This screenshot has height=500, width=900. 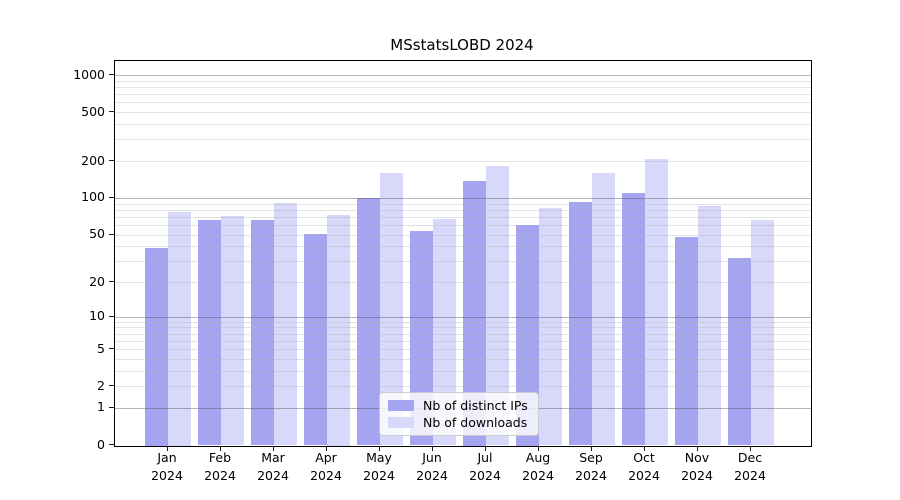 I want to click on bar-distinct-ips-may, so click(x=368, y=322).